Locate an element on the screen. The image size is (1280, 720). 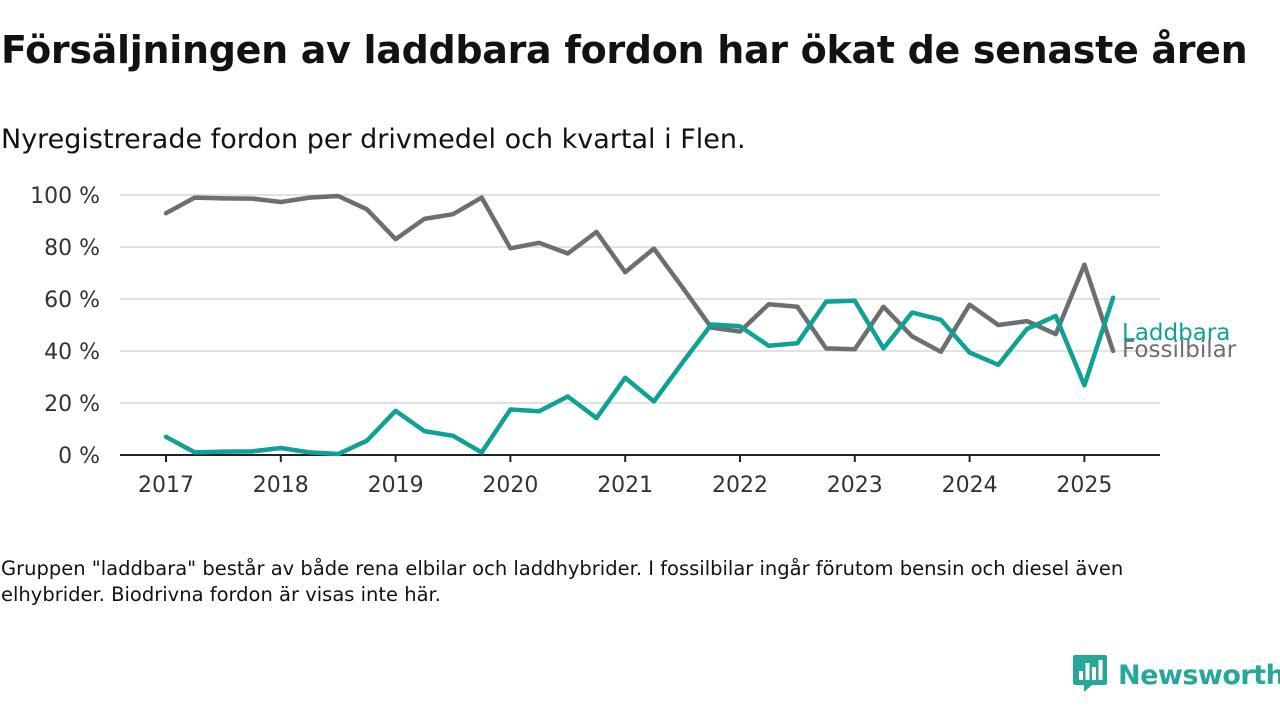
y-tick-label: 40 % is located at coordinates (72, 352).